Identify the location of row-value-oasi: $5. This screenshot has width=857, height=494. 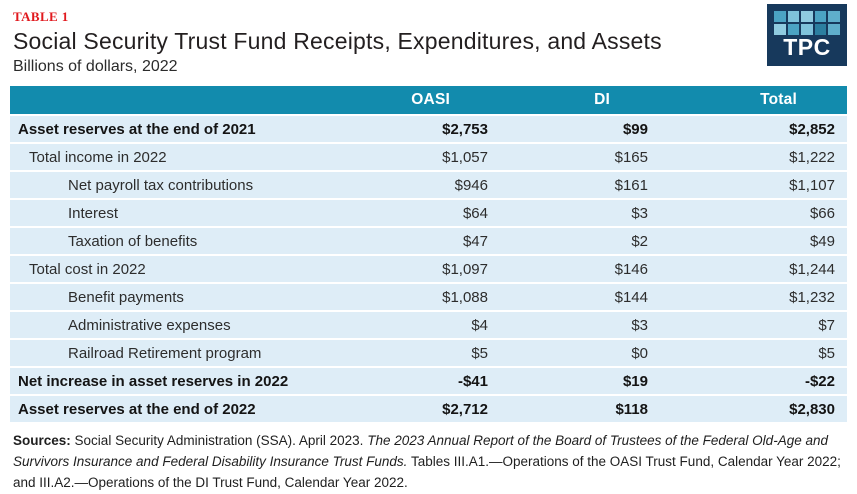
(479, 353).